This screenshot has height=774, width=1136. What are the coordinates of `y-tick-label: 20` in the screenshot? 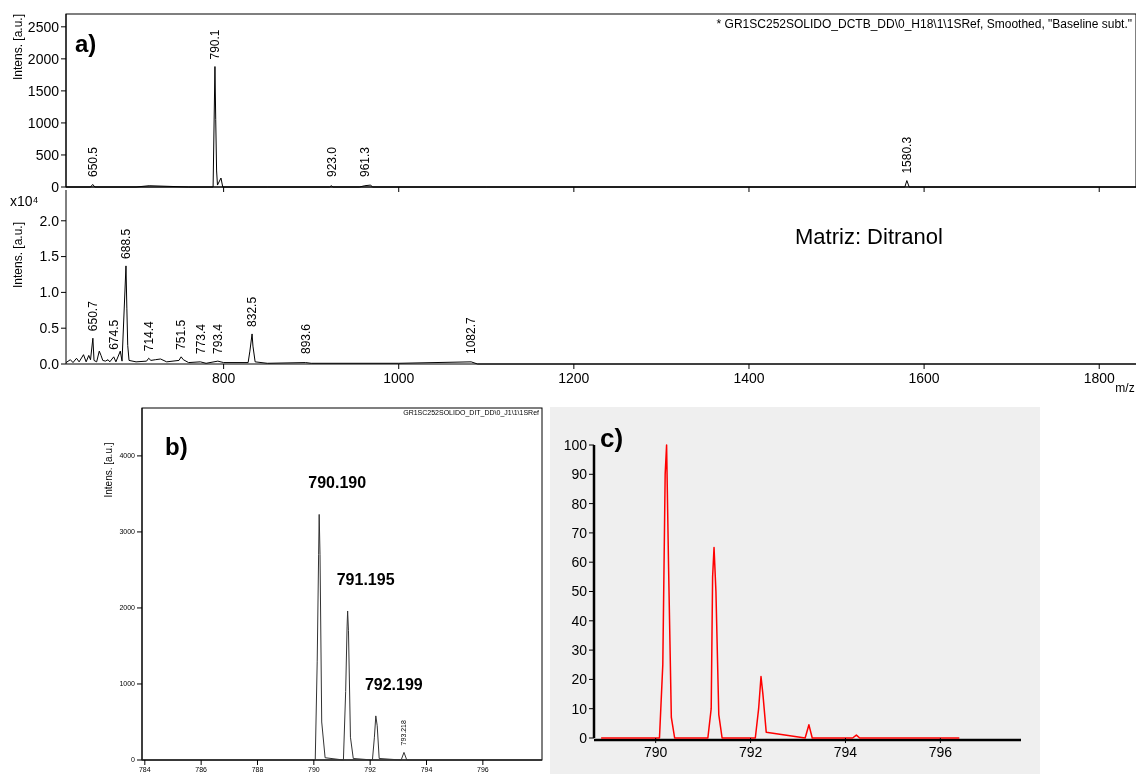 It's located at (579, 679).